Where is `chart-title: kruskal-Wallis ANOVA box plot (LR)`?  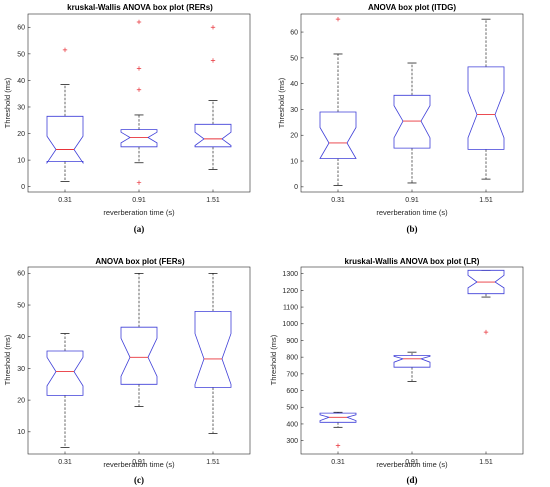
chart-title: kruskal-Wallis ANOVA box plot (LR) is located at coordinates (412, 261).